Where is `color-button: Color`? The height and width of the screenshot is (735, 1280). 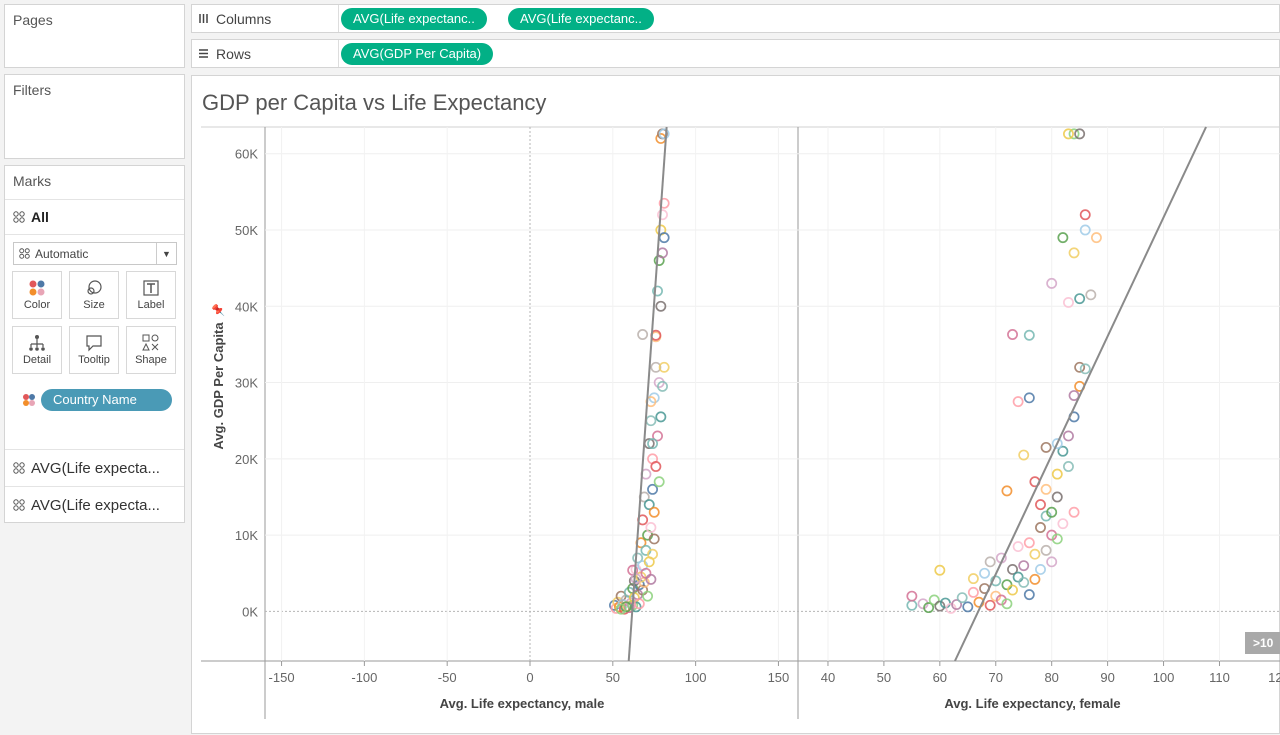
color-button: Color is located at coordinates (37, 295).